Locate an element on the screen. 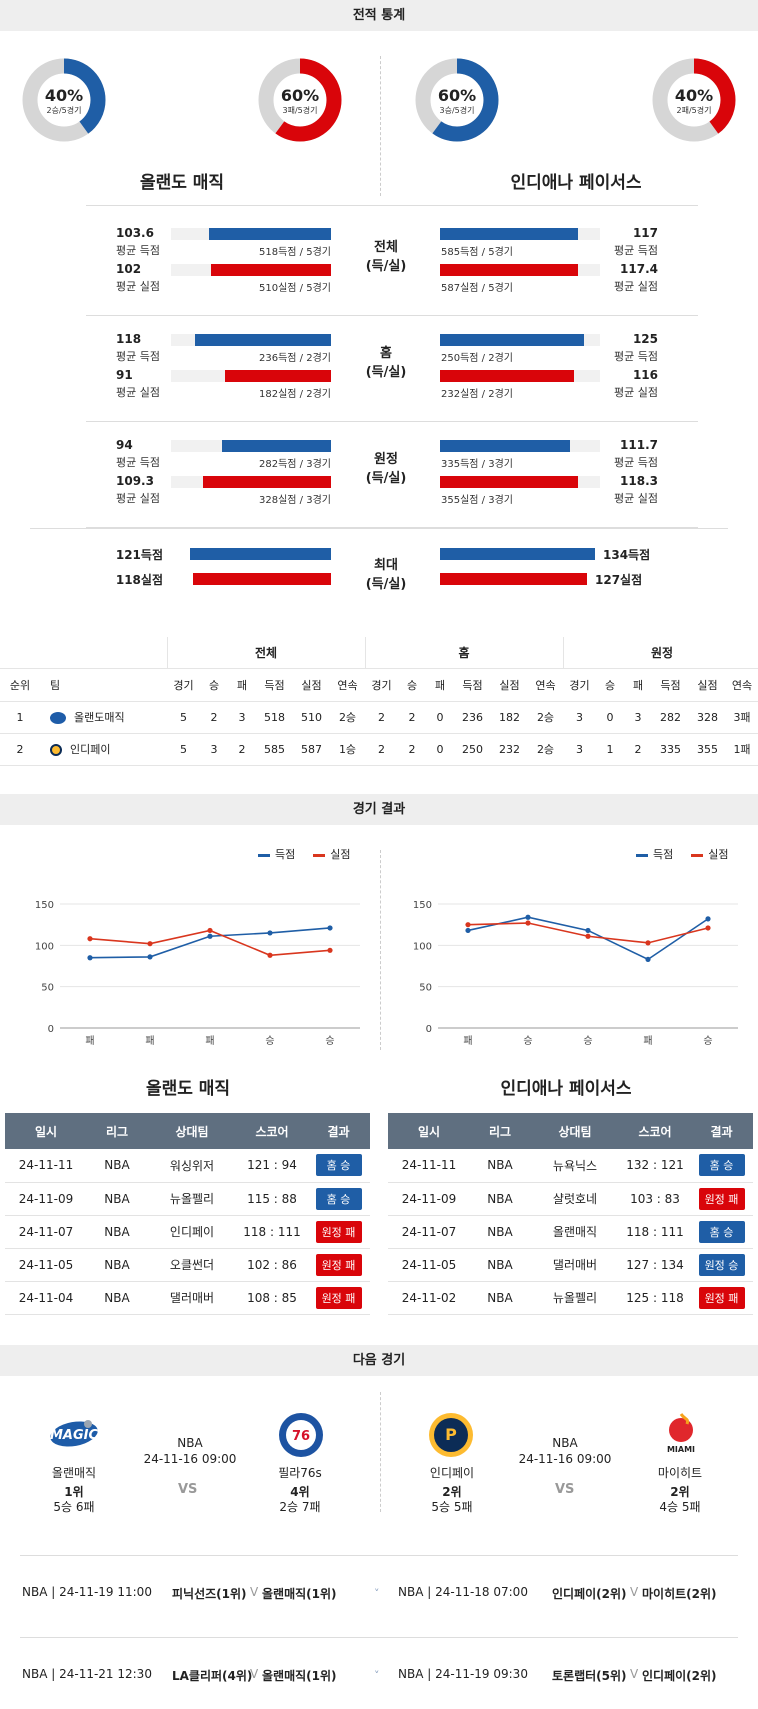  table-row: 24-11-09 NBA 샬럿호네 103 : 83 원정 패 is located at coordinates (570, 1199).